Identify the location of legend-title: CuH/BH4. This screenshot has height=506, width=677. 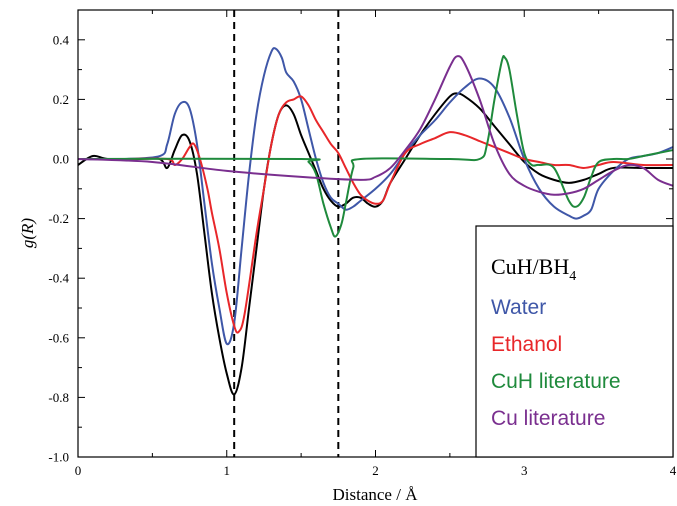
(533, 269).